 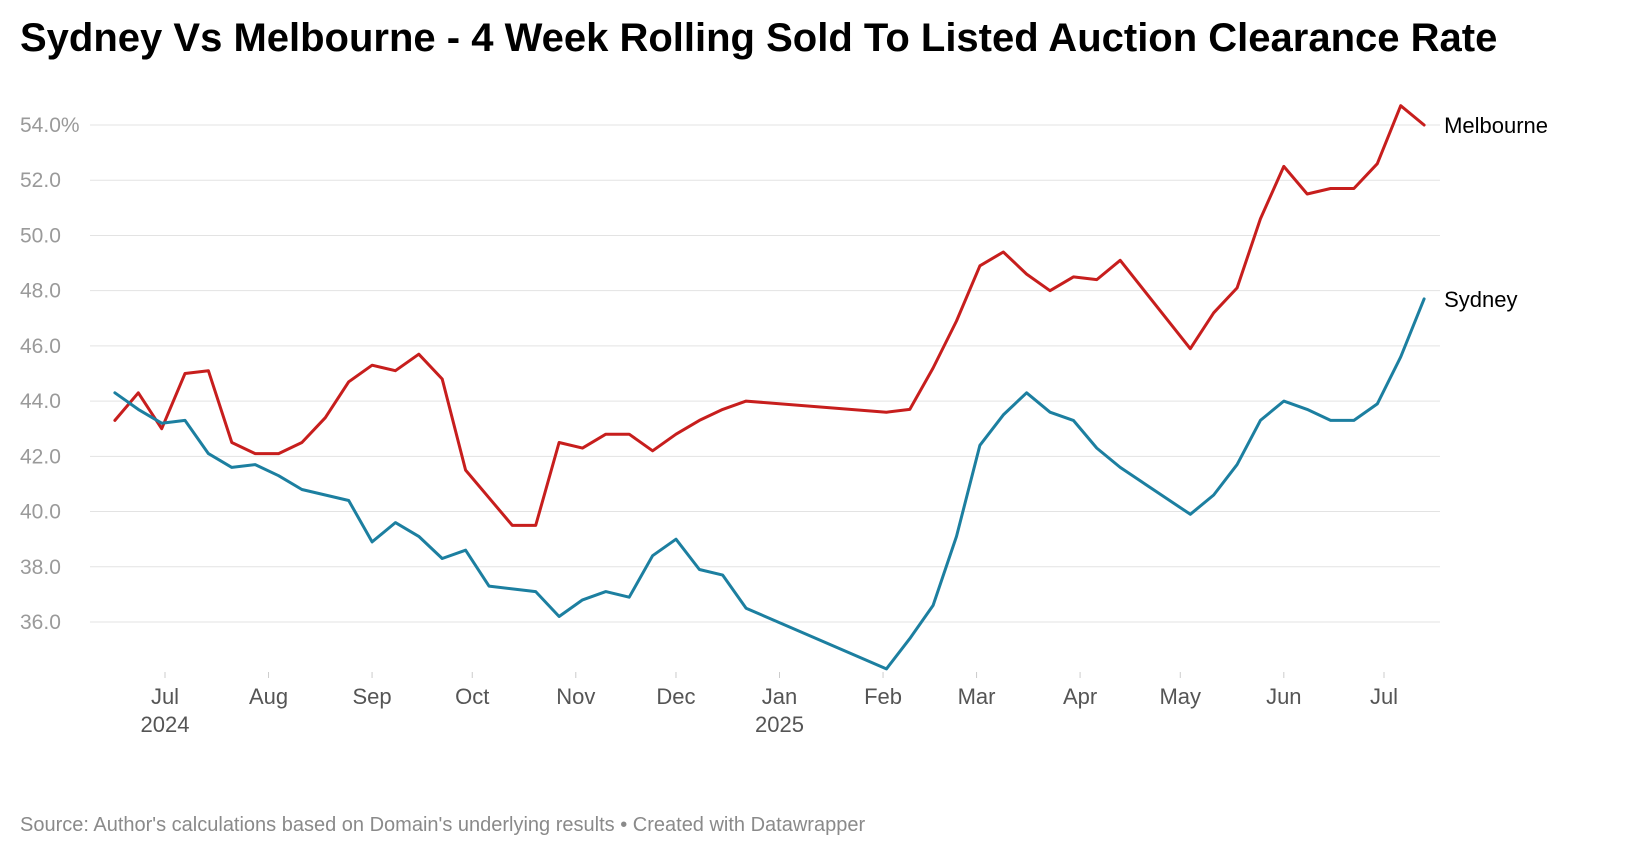 What do you see at coordinates (675, 696) in the screenshot?
I see `x-tick-label: Dec` at bounding box center [675, 696].